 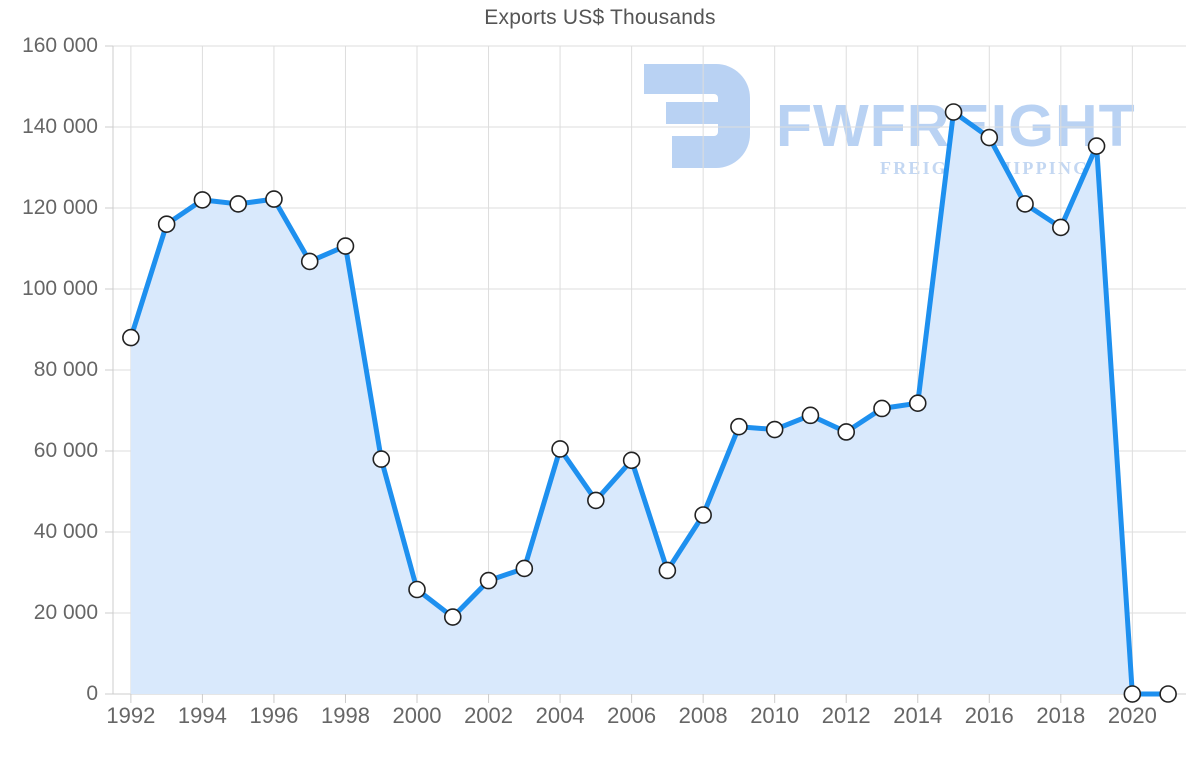 What do you see at coordinates (274, 715) in the screenshot?
I see `x-tick-label: 1996` at bounding box center [274, 715].